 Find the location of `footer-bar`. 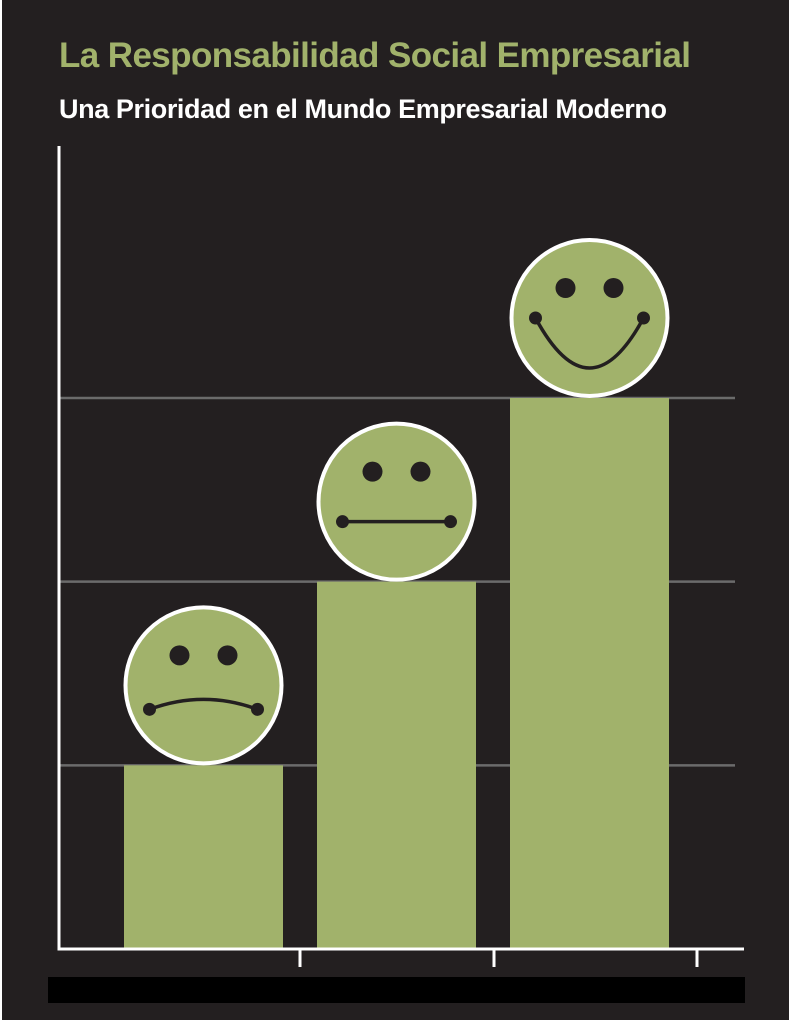

footer-bar is located at coordinates (396, 990).